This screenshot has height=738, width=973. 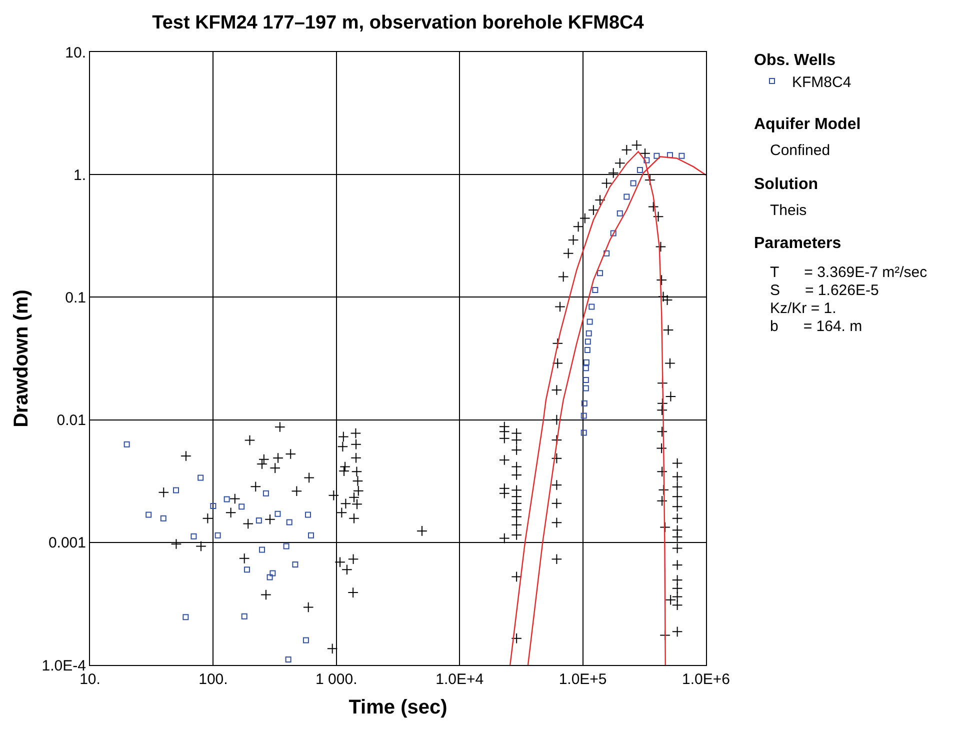 I want to click on x-tick-label: 100., so click(x=213, y=679).